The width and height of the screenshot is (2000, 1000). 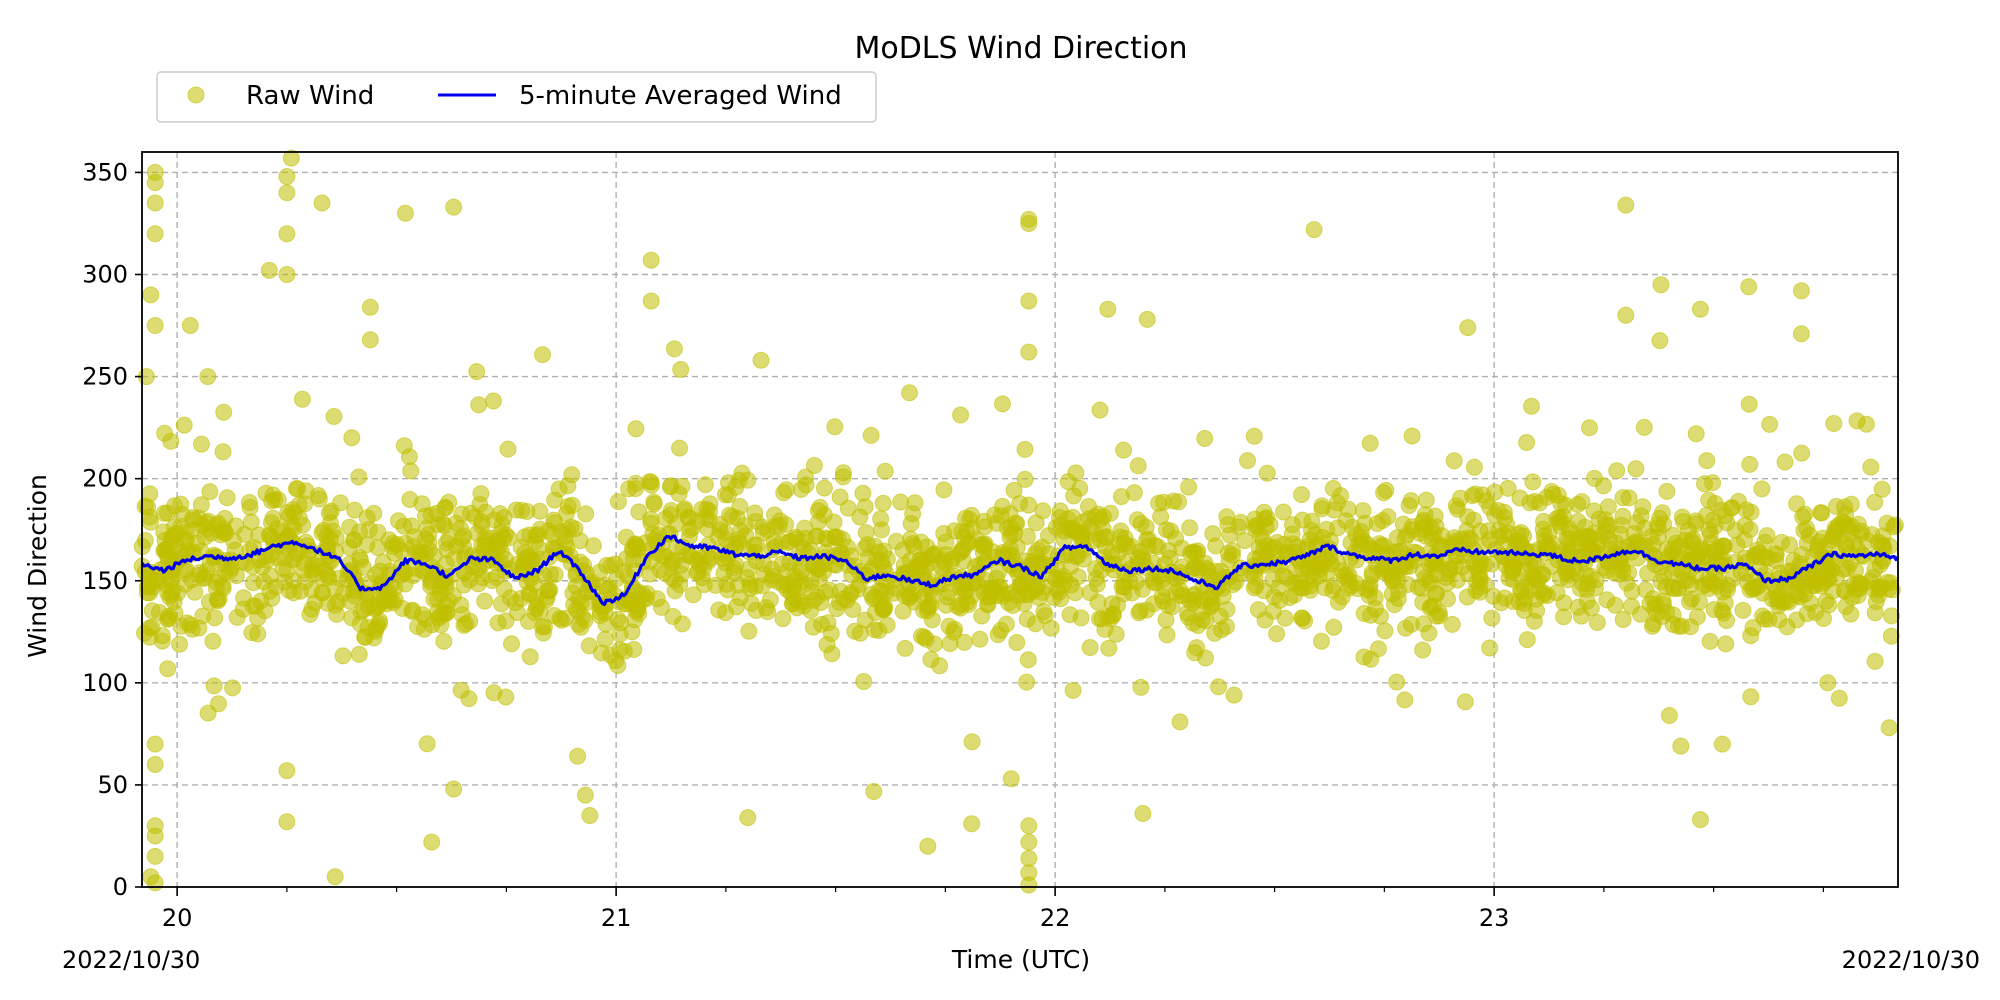 I want to click on y-tick-label: 0, so click(x=120, y=887).